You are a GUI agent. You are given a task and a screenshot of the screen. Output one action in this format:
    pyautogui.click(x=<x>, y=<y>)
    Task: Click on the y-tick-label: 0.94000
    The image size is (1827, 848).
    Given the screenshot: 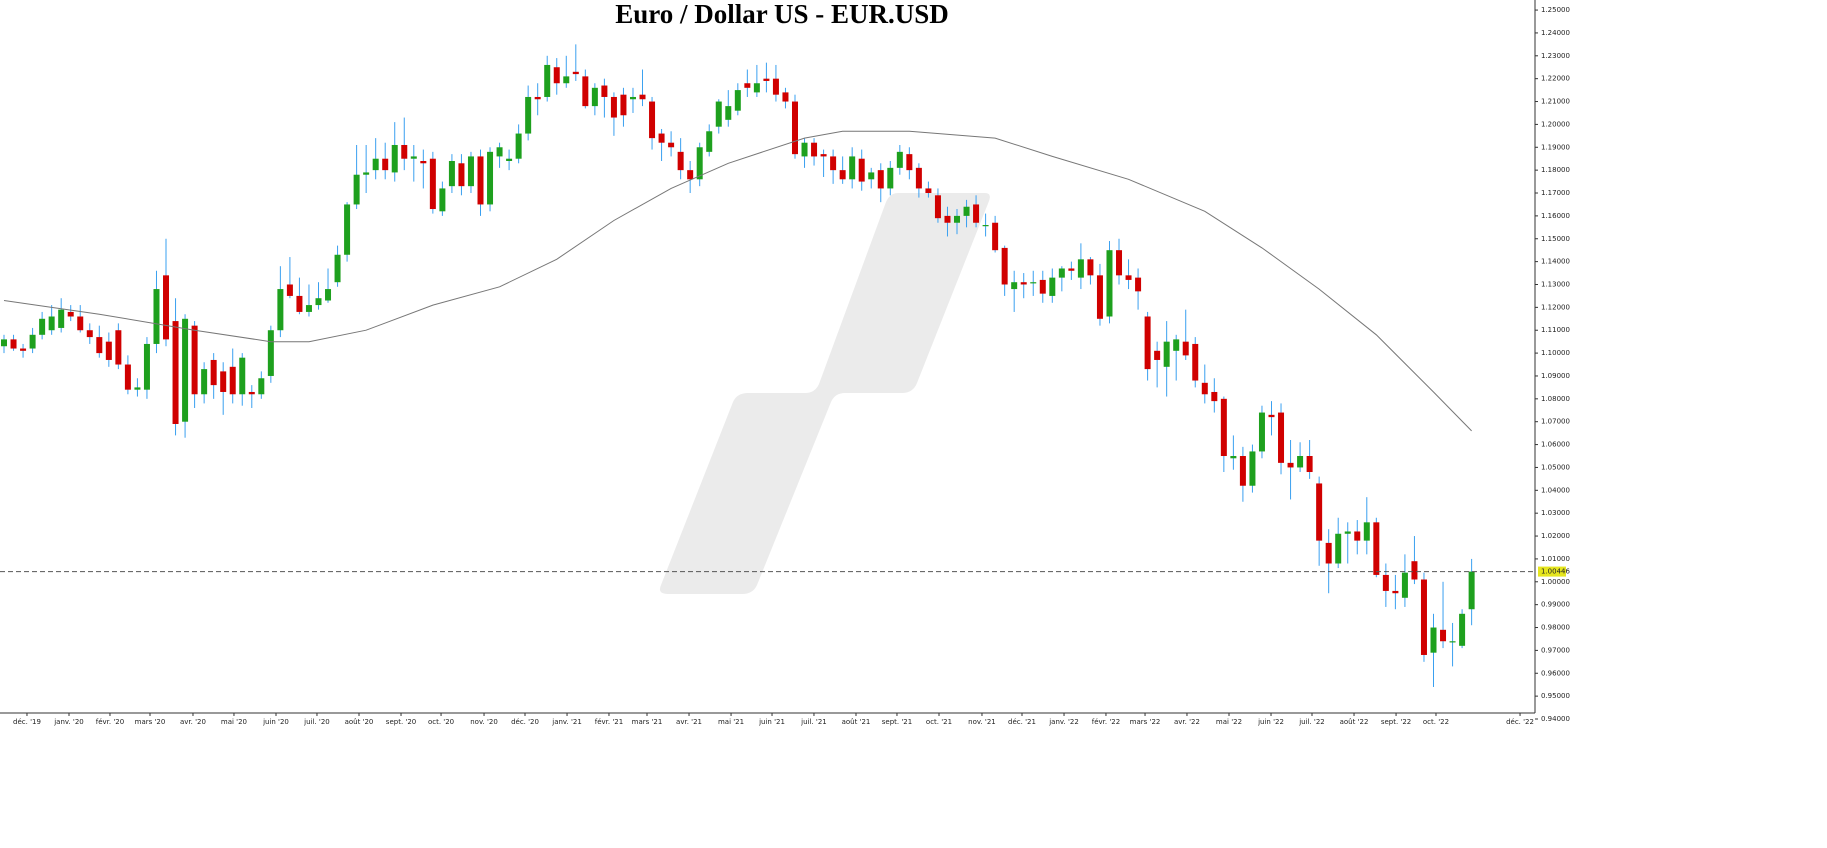 What is the action you would take?
    pyautogui.click(x=1555, y=719)
    